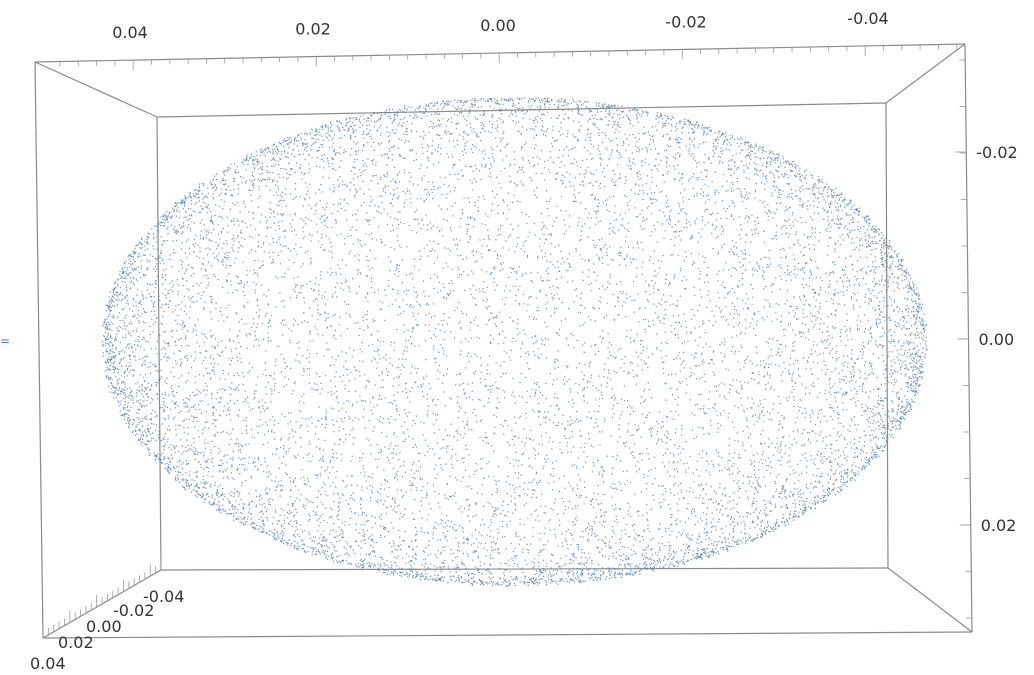  Describe the element at coordinates (159, 343) in the screenshot. I see `box-edge-back-left` at that location.